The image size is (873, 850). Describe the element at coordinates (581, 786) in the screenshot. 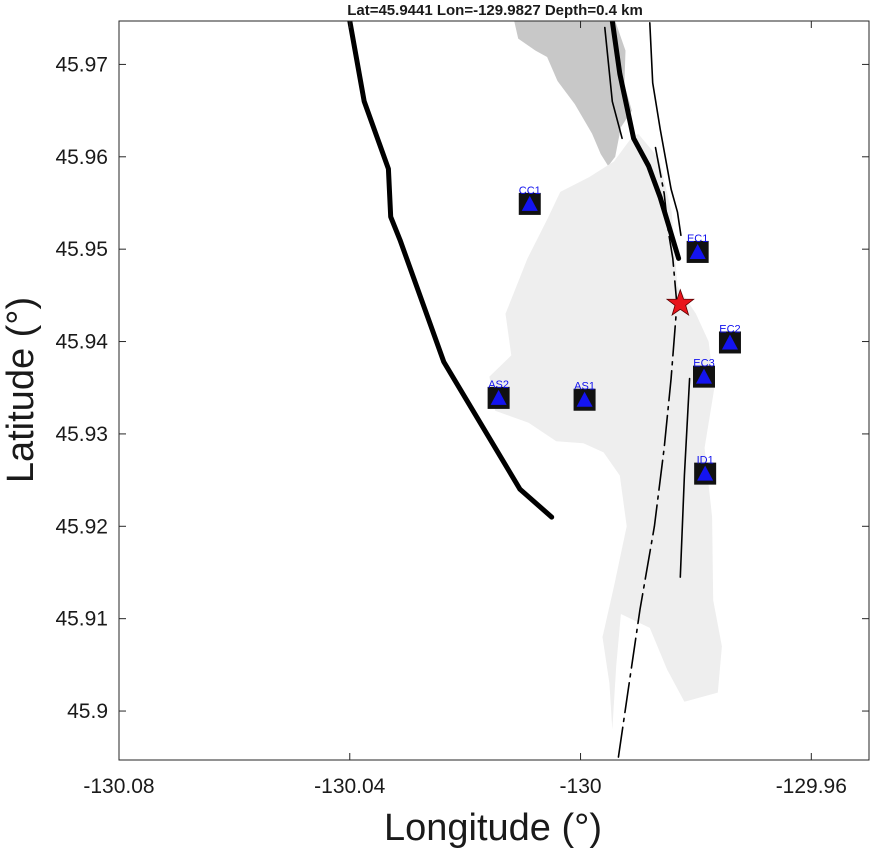

I see `x-tick-label: -130` at that location.